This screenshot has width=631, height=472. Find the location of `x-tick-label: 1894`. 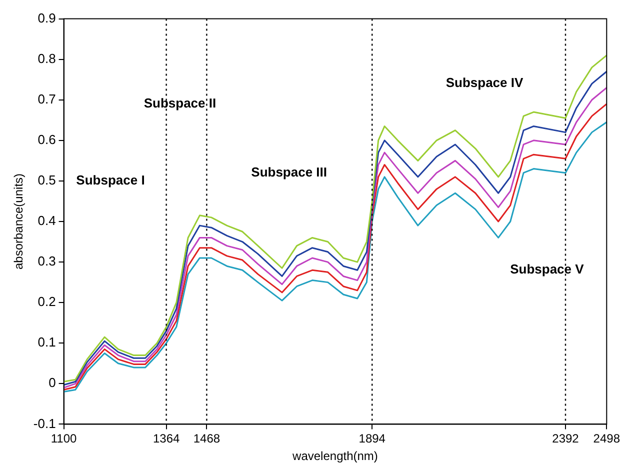

x-tick-label: 1894 is located at coordinates (372, 439).